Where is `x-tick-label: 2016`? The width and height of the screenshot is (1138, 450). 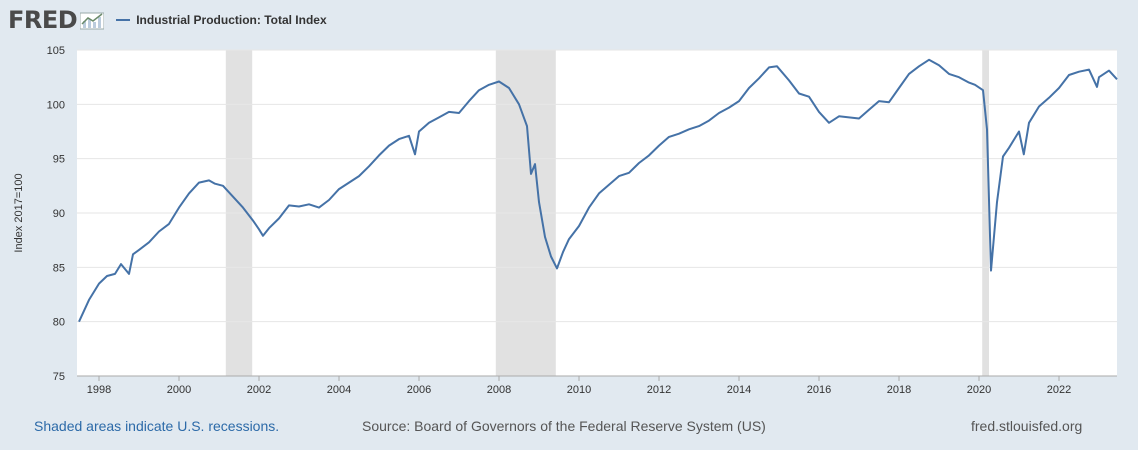
x-tick-label: 2016 is located at coordinates (819, 390).